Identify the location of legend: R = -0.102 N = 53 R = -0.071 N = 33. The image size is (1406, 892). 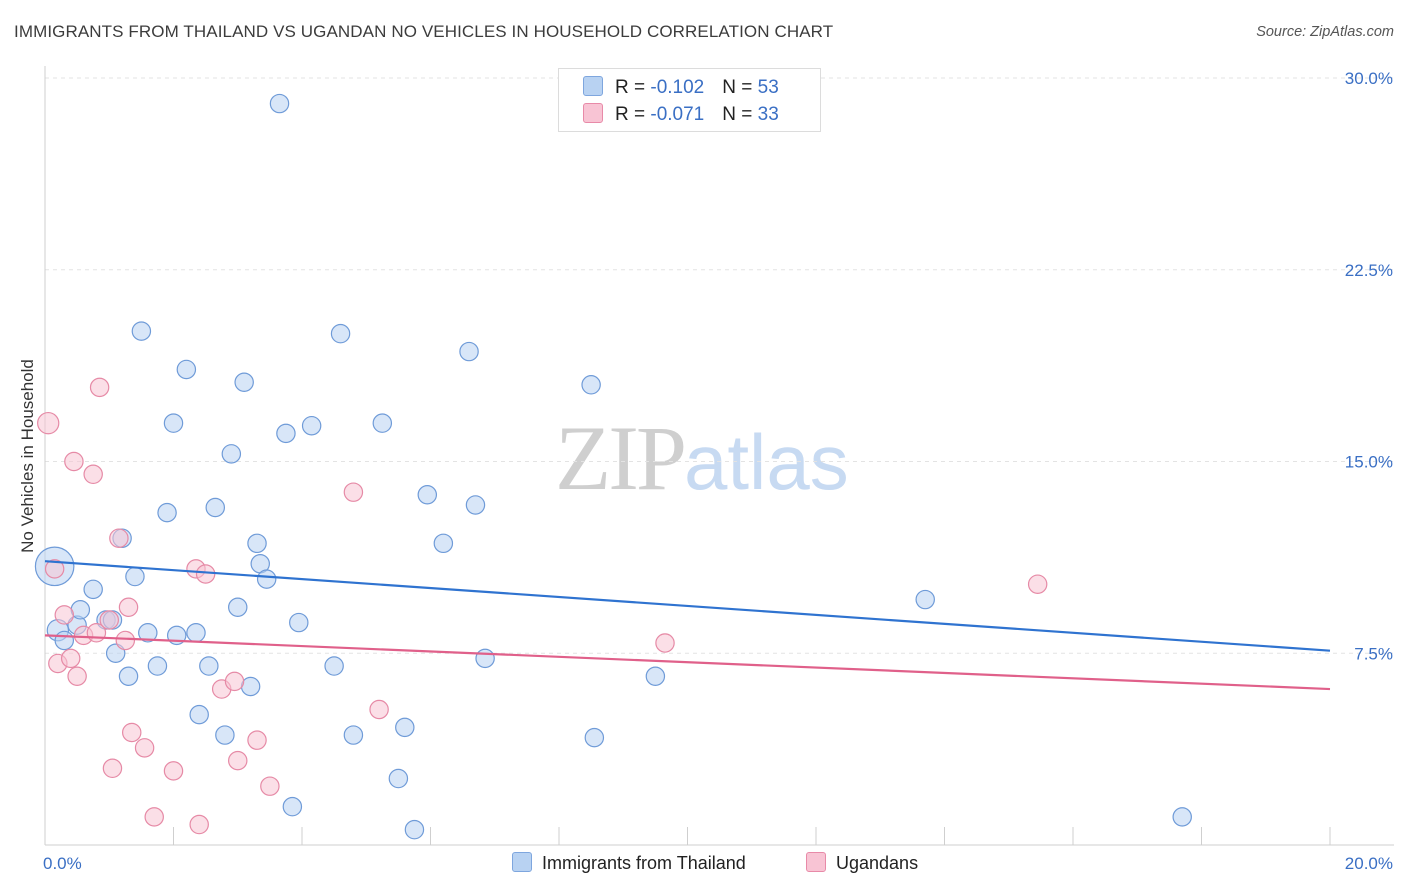
(689, 100).